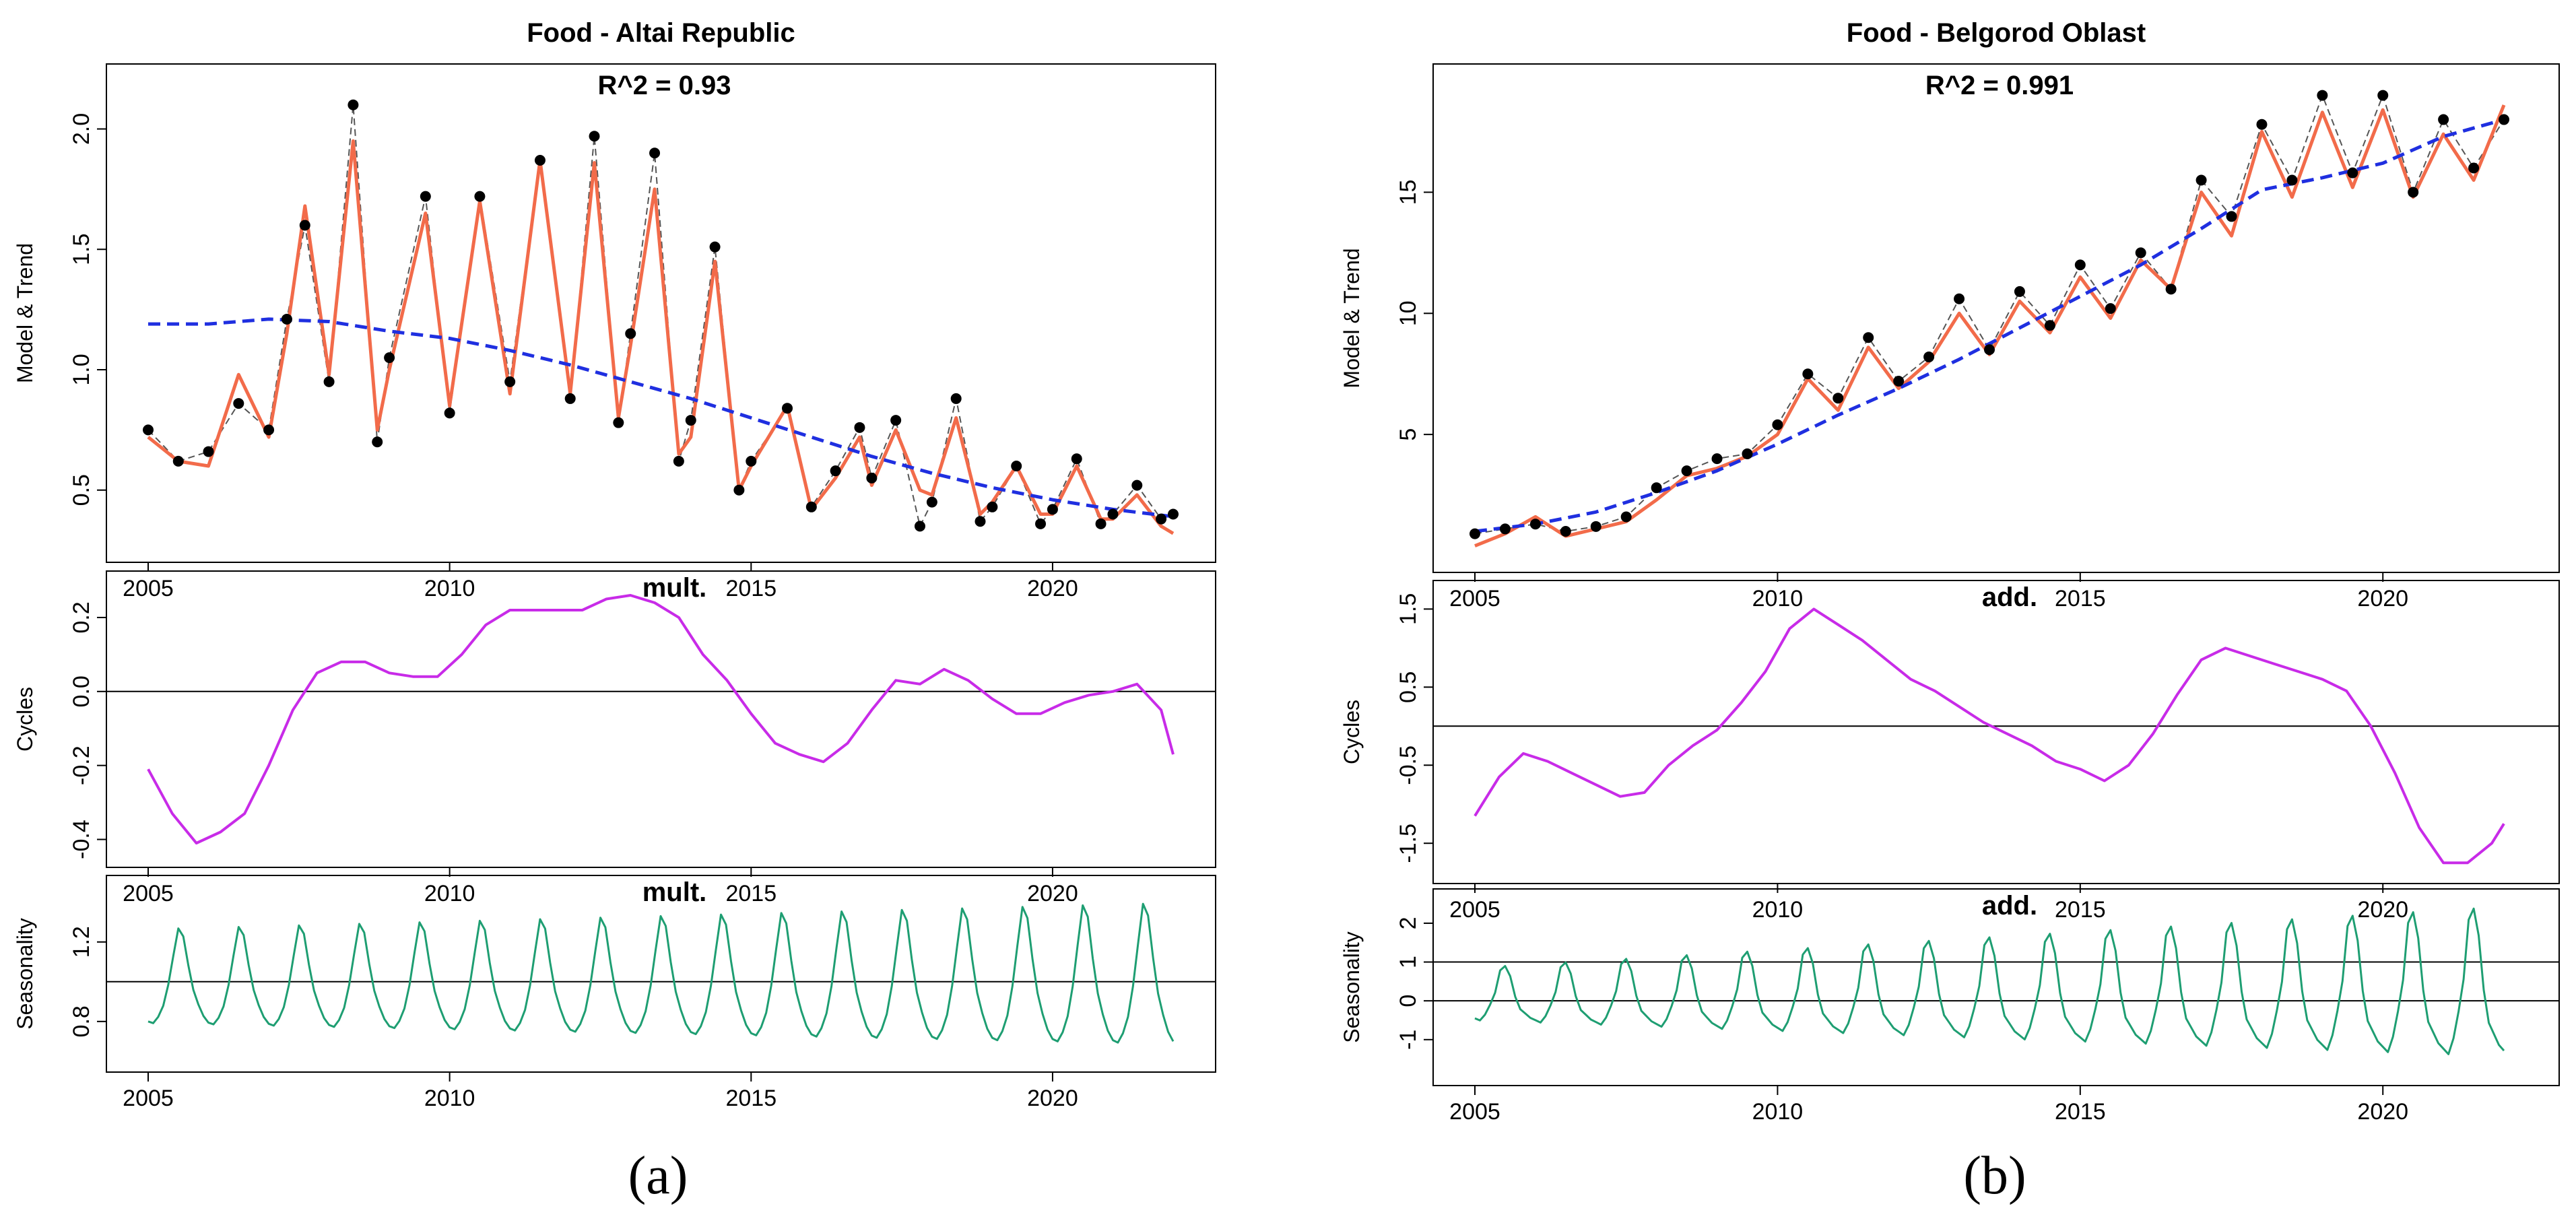 The height and width of the screenshot is (1229, 2576). Describe the element at coordinates (658, 1175) in the screenshot. I see `caption-a: (a)` at that location.